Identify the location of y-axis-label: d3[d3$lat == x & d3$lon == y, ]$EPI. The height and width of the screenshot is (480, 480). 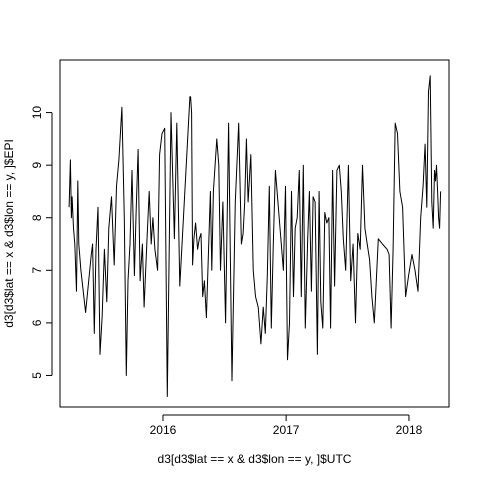
(9, 233).